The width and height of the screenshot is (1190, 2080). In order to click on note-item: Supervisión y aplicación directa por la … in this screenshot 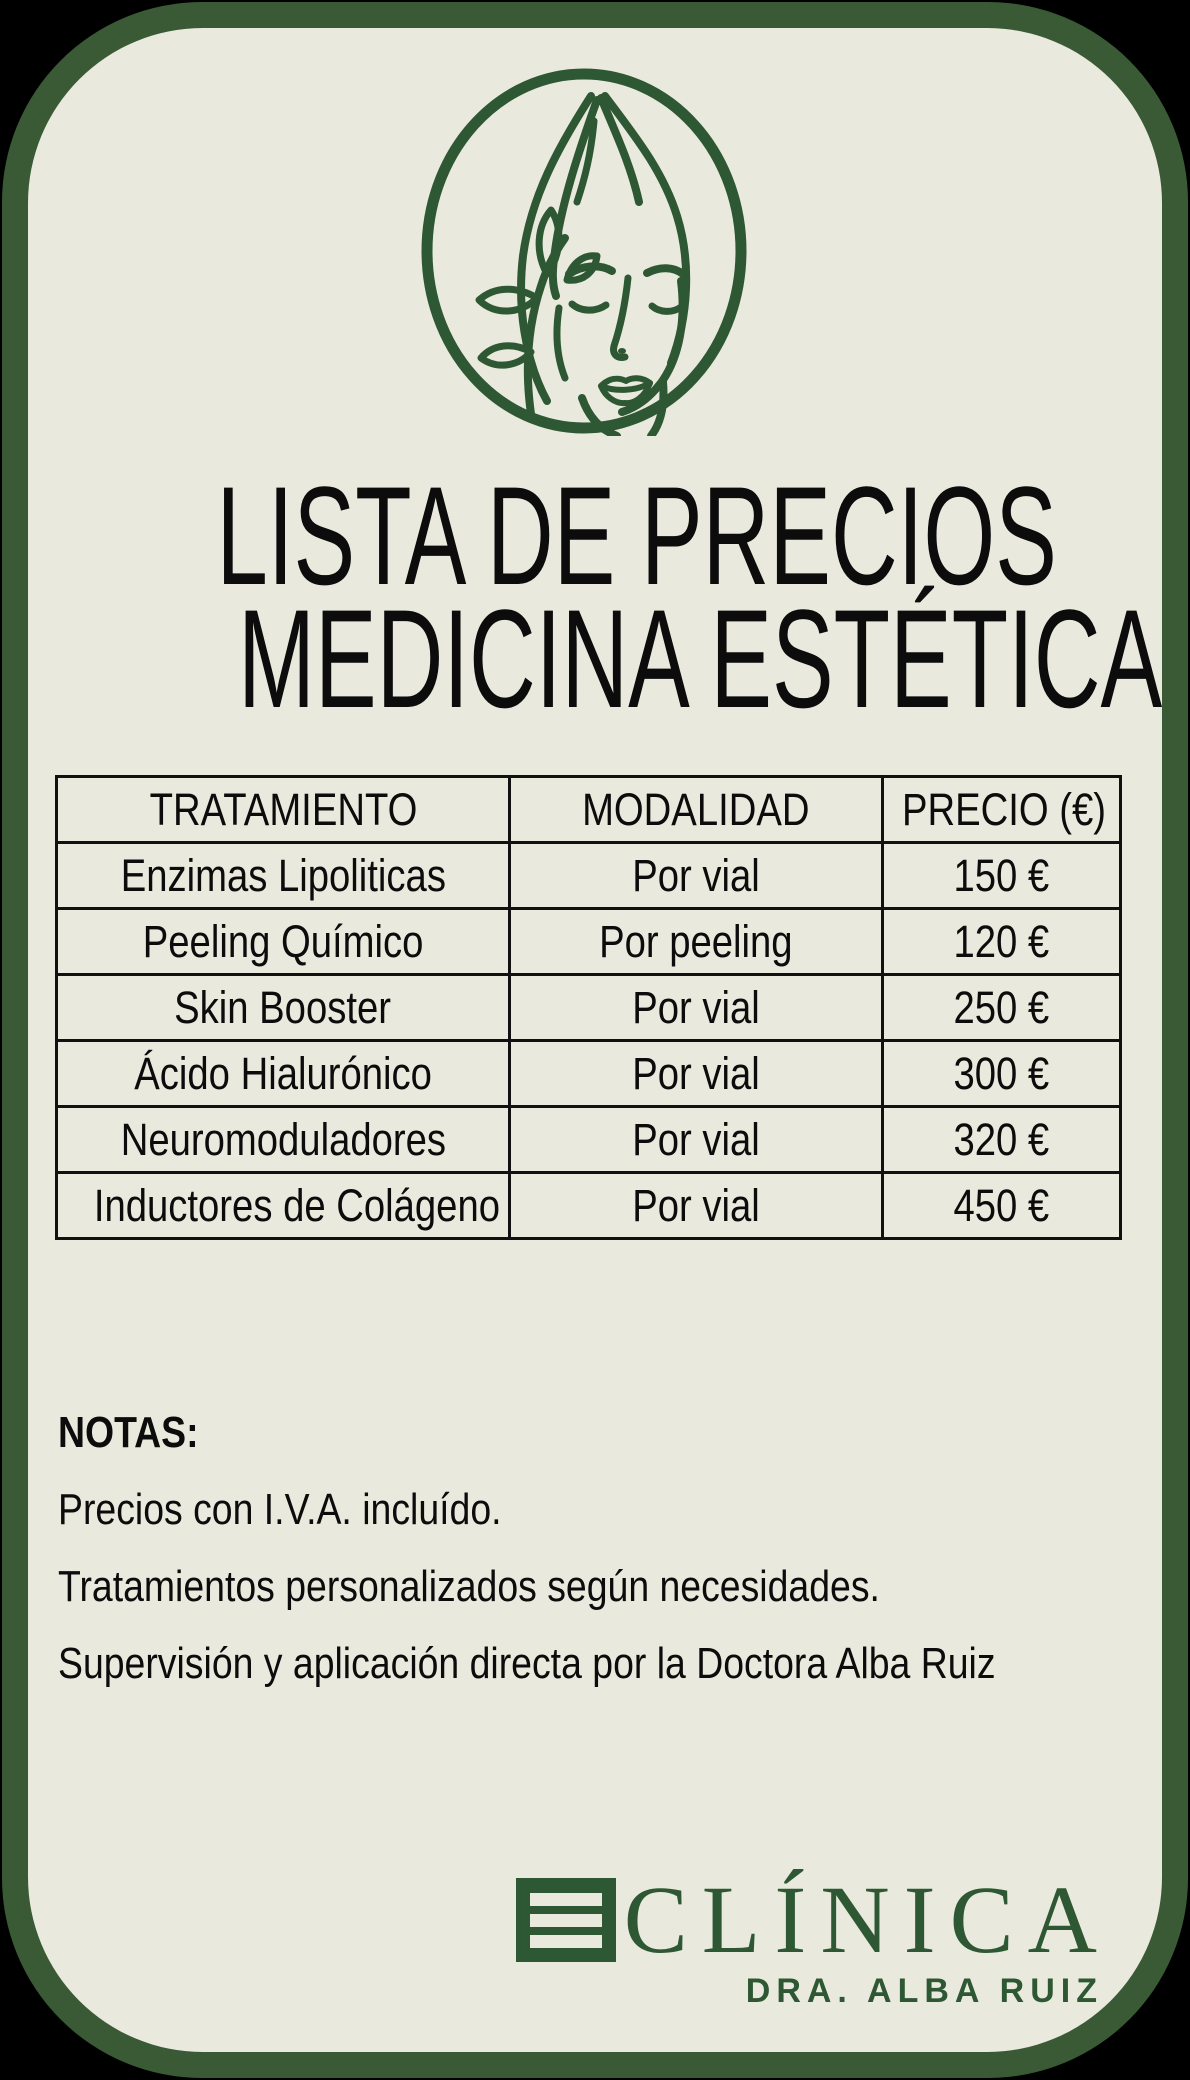, I will do `click(527, 1663)`.